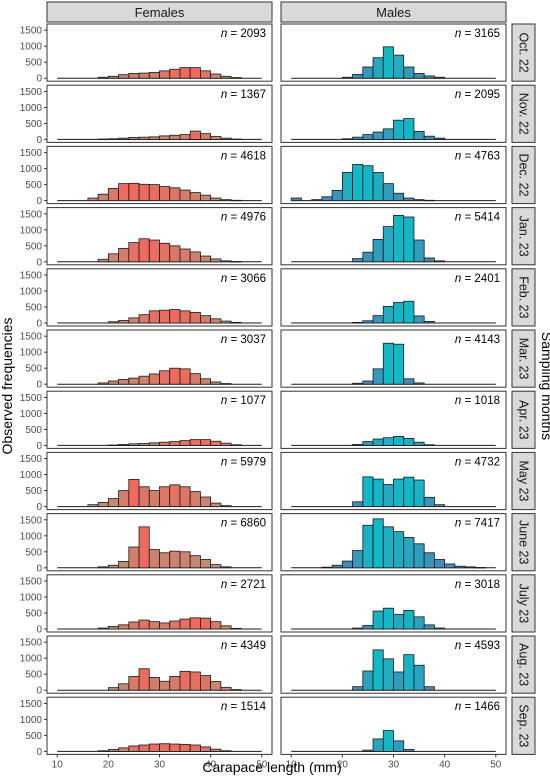 This screenshot has height=783, width=550. What do you see at coordinates (31, 643) in the screenshot?
I see `y-tick-label-aug-23-1500: 1500` at bounding box center [31, 643].